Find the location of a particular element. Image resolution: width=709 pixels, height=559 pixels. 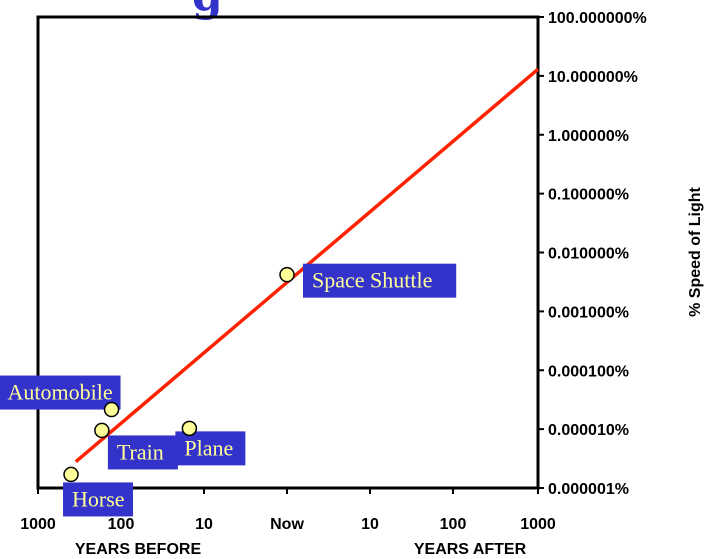

point-label: Train is located at coordinates (140, 451).